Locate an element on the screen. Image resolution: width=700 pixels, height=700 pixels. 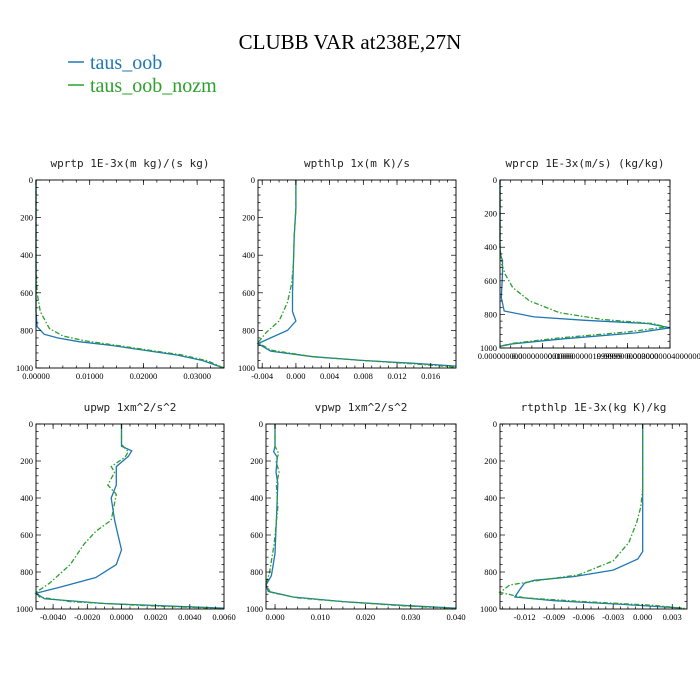
x-tick-label: -0.003 is located at coordinates (613, 617).